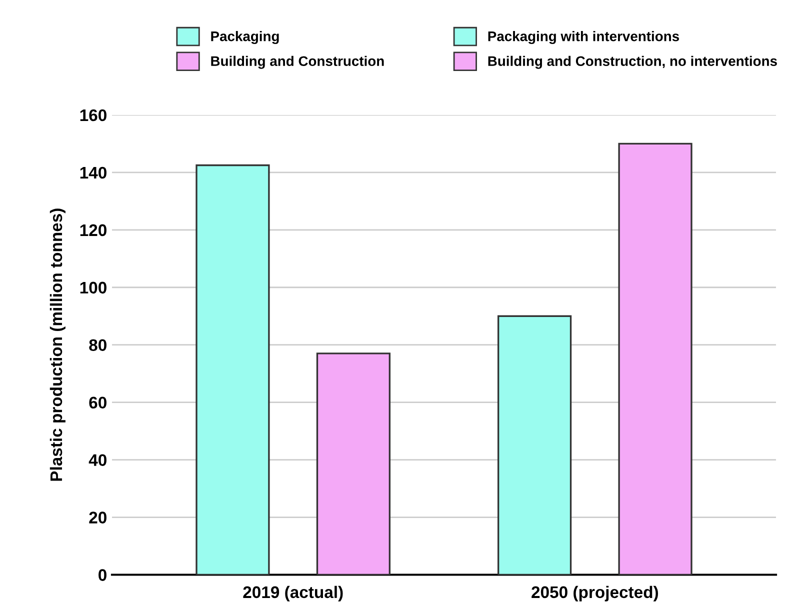 This screenshot has width=800, height=605. Describe the element at coordinates (293, 594) in the screenshot. I see `x-tick-label: 2019 (actual)` at that location.